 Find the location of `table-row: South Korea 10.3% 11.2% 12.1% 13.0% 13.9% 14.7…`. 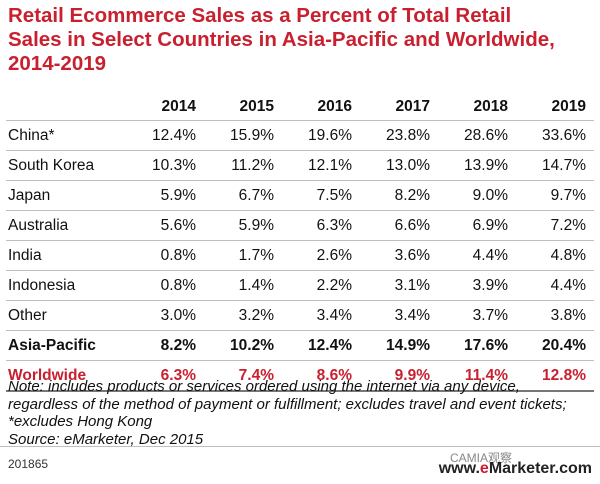

table-row: South Korea 10.3% 11.2% 12.1% 13.0% 13.9% 14.7… is located at coordinates (300, 166).